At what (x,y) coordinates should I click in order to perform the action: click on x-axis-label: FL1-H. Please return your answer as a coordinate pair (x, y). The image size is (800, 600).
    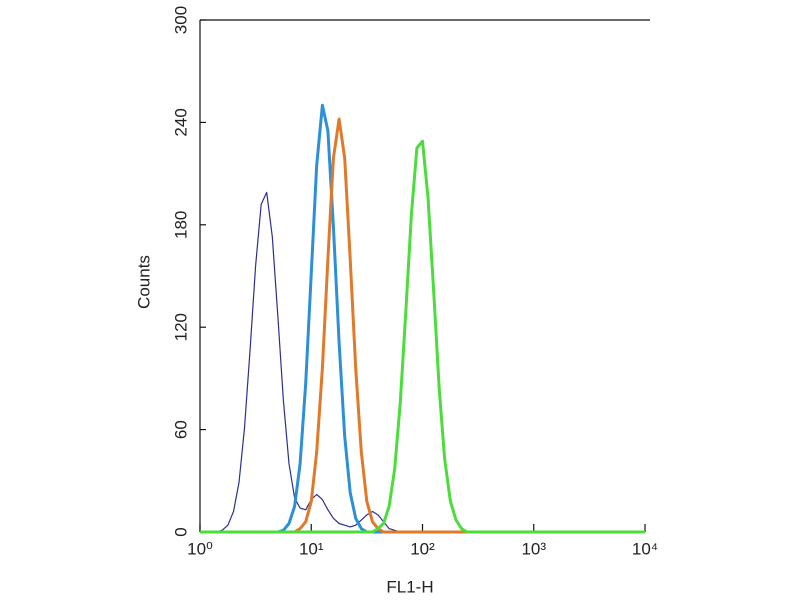
    Looking at the image, I should click on (409, 586).